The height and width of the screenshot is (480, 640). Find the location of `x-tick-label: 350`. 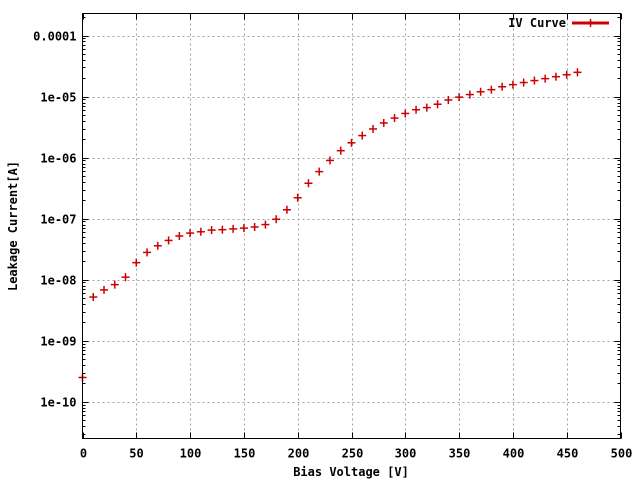

x-tick-label: 350 is located at coordinates (460, 454).